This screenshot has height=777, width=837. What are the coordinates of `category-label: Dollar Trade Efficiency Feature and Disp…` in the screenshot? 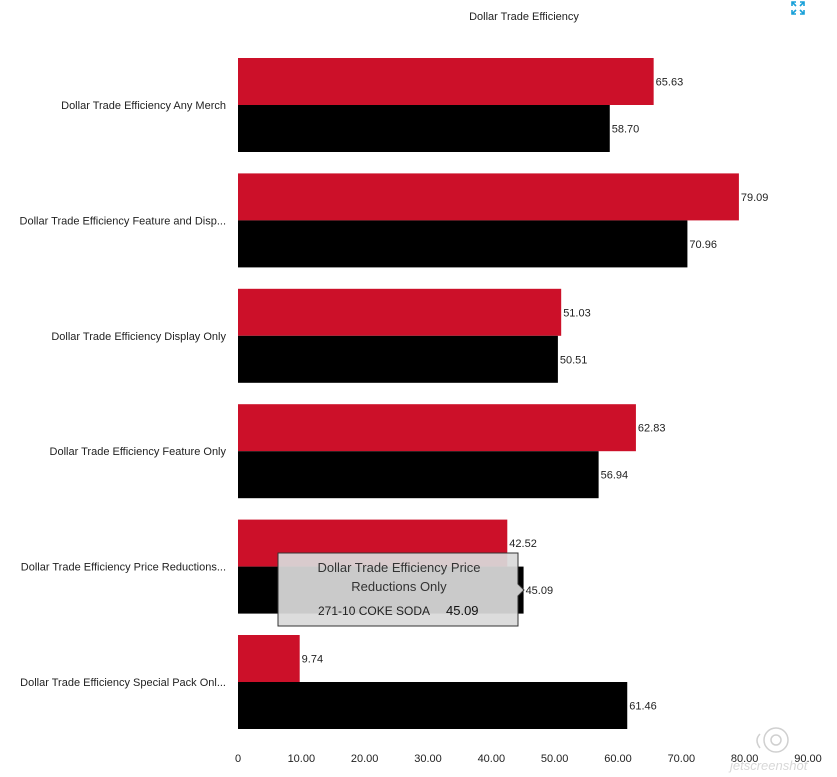 It's located at (123, 221).